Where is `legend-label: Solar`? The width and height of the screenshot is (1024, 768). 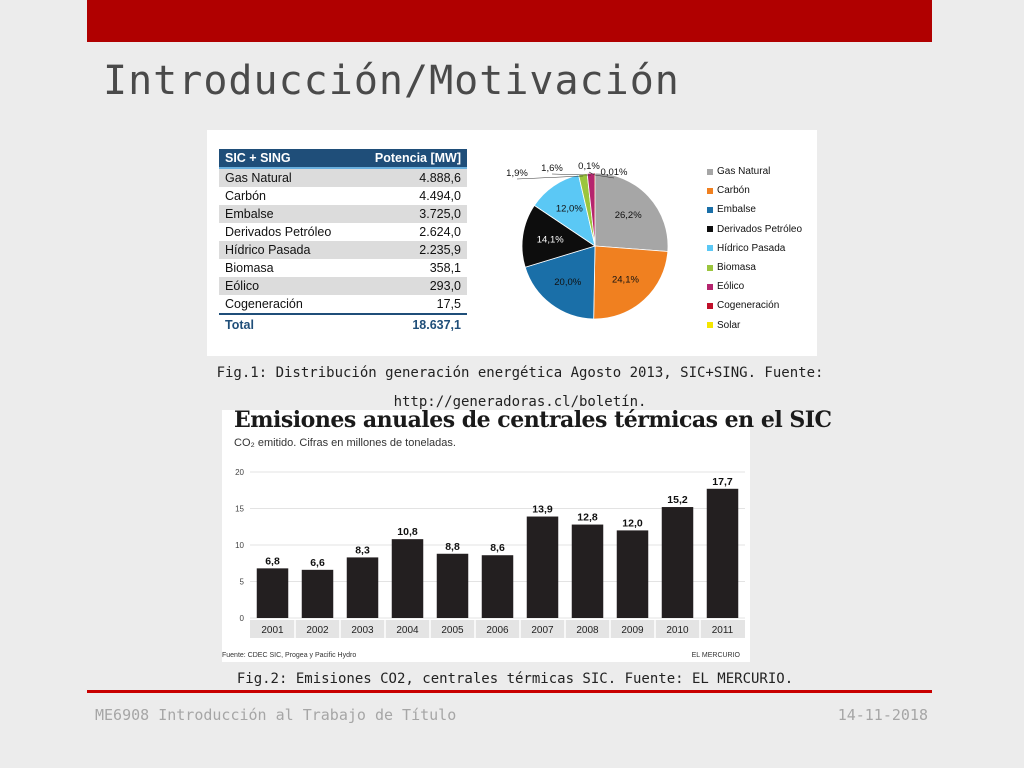 legend-label: Solar is located at coordinates (729, 325).